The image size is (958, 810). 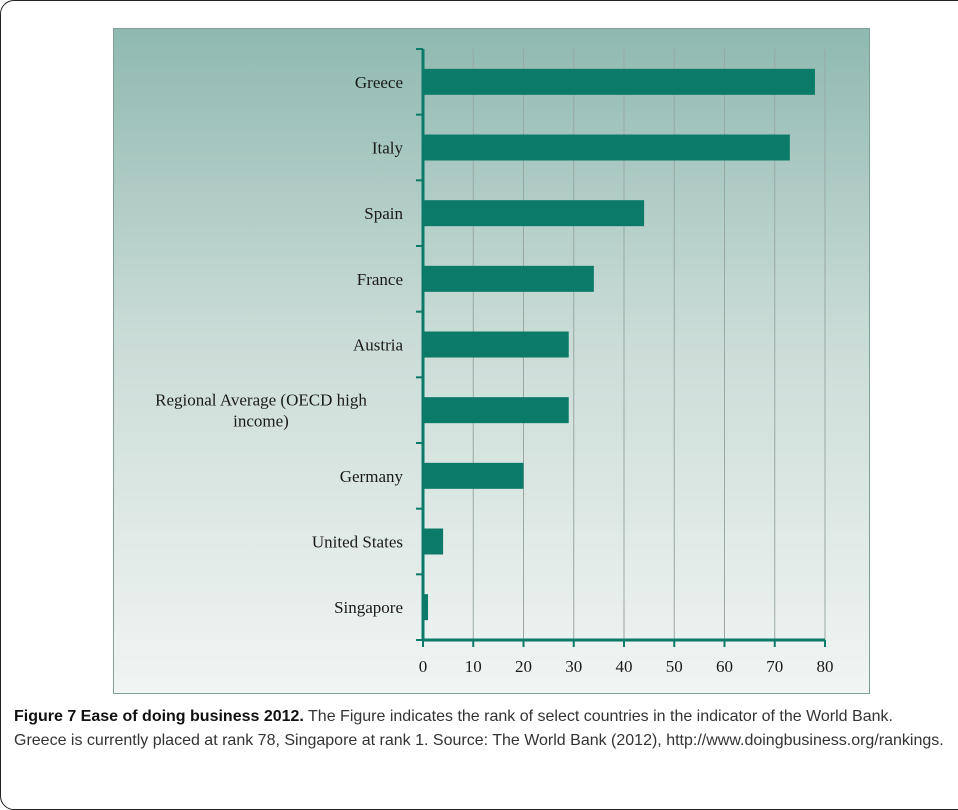 What do you see at coordinates (523, 666) in the screenshot?
I see `x-tick-label-20: 20` at bounding box center [523, 666].